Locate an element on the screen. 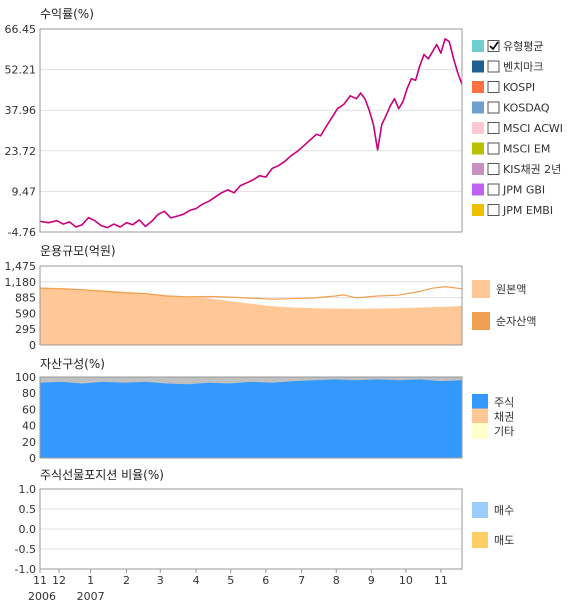 The image size is (570, 609). legend-label: 벤치마크 is located at coordinates (523, 67).